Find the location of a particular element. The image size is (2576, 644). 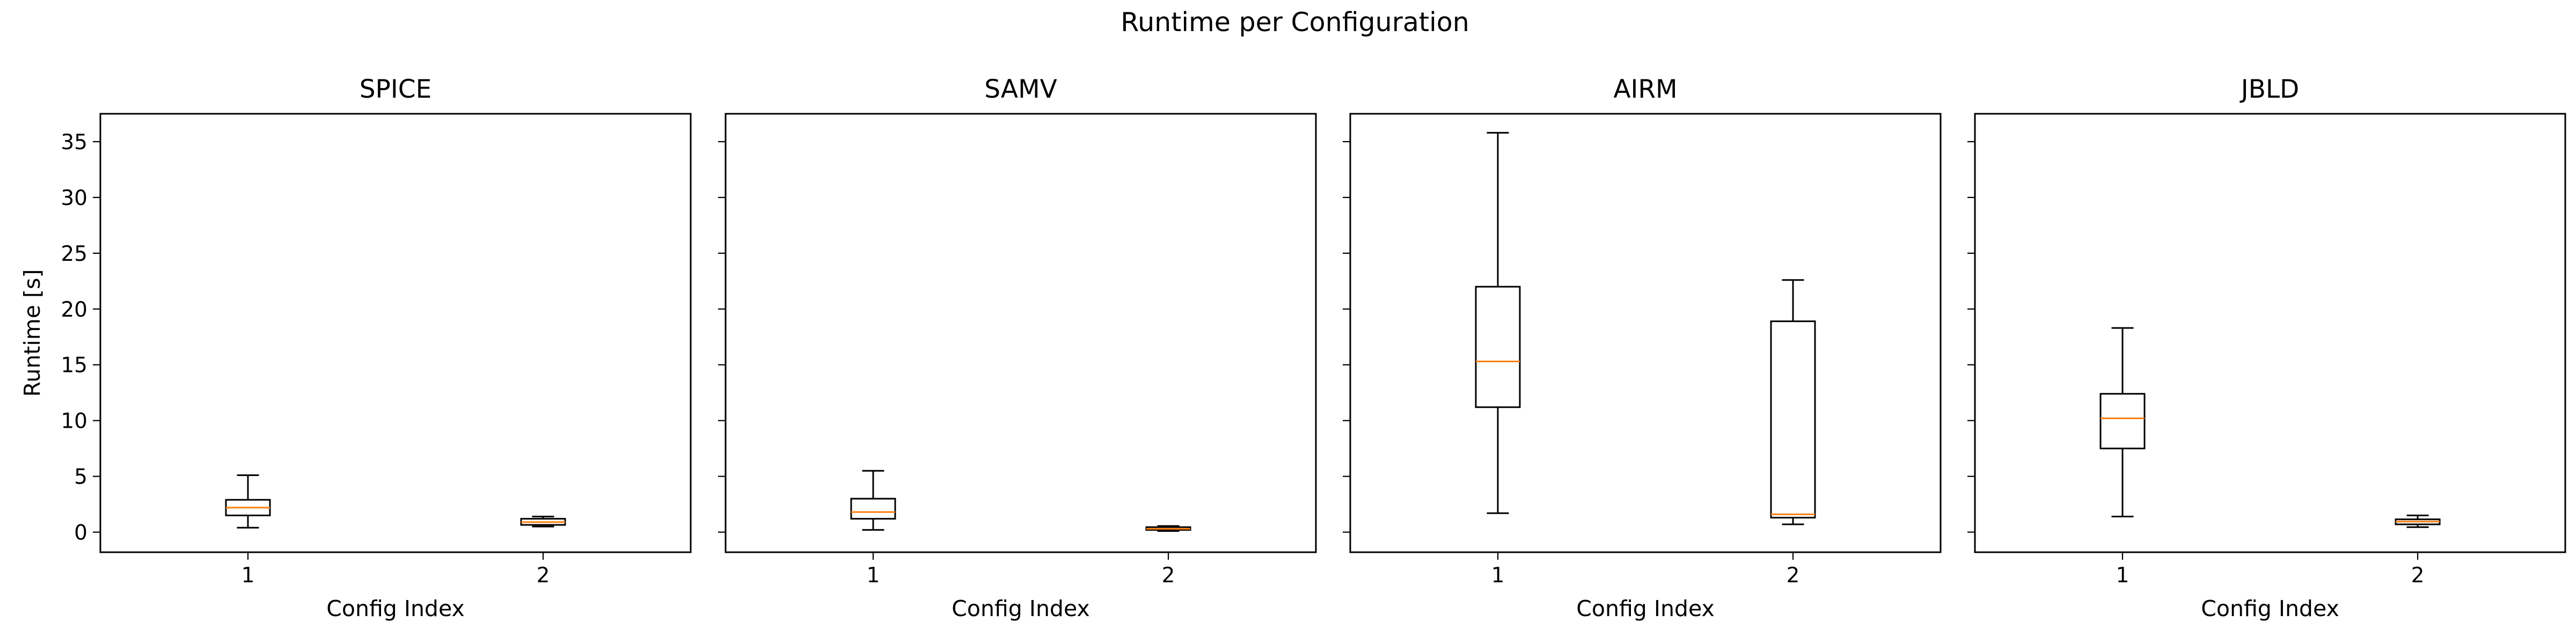

panel-title-samv: SAMV is located at coordinates (1020, 89).